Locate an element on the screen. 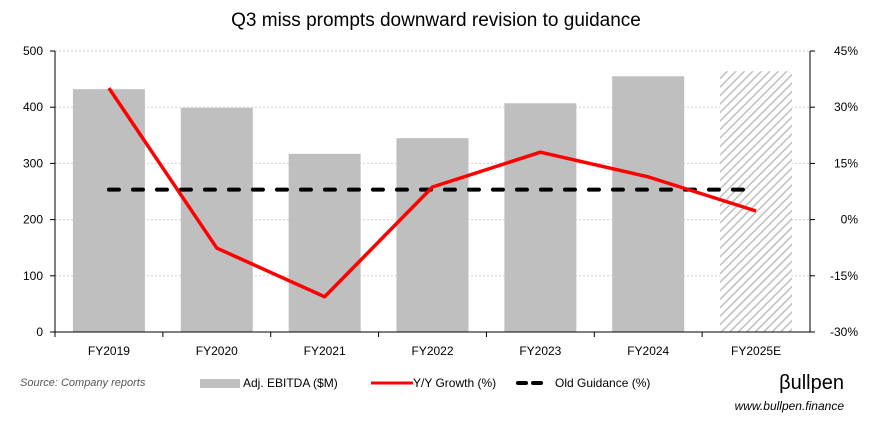 The height and width of the screenshot is (430, 873). right-tick-label: 15% is located at coordinates (846, 163).